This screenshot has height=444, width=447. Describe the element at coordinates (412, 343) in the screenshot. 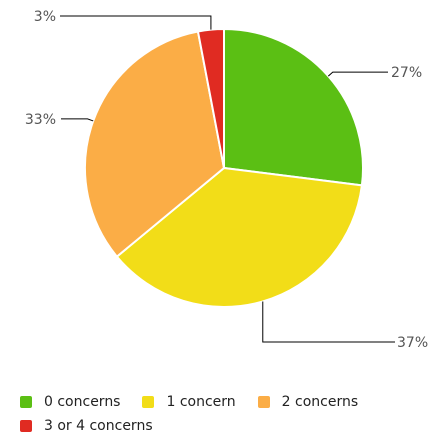

I see `data-label: 37%` at that location.